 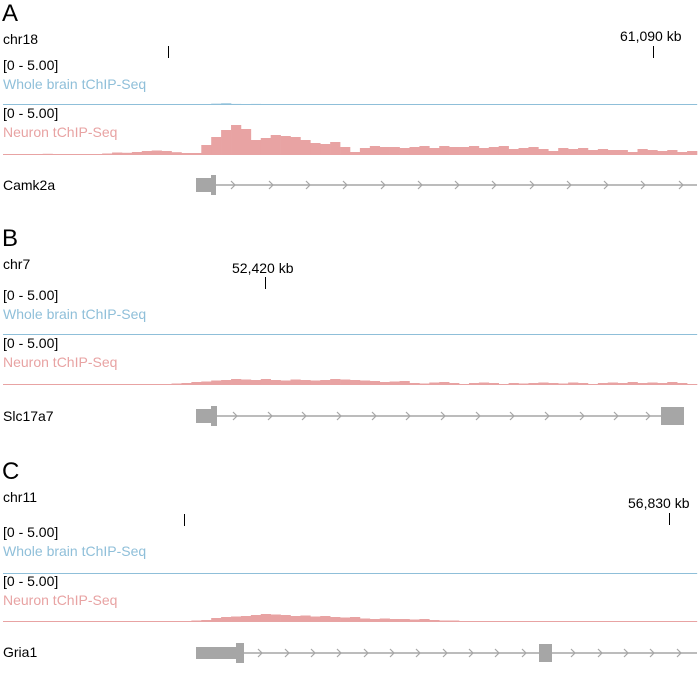 I want to click on coordinate-label: 61,090 kb, so click(x=651, y=36).